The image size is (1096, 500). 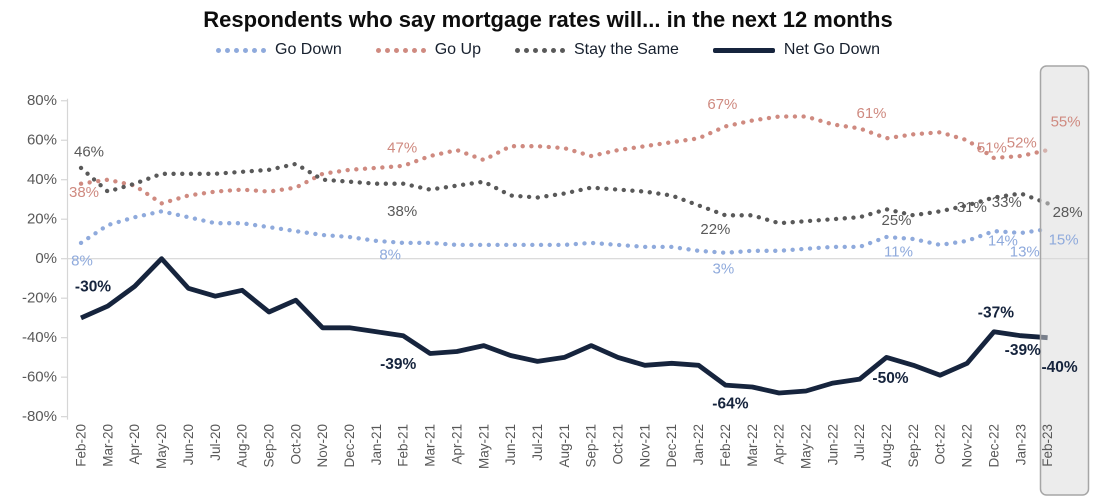 What do you see at coordinates (898, 251) in the screenshot?
I see `data-label-go-down-aug-22: 11%` at bounding box center [898, 251].